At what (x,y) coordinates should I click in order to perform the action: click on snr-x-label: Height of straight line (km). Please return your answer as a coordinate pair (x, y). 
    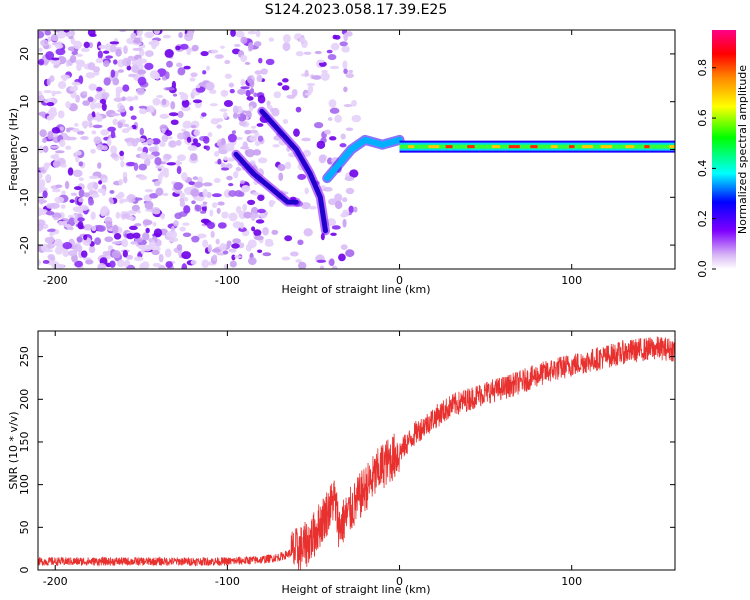
    Looking at the image, I should click on (355, 589).